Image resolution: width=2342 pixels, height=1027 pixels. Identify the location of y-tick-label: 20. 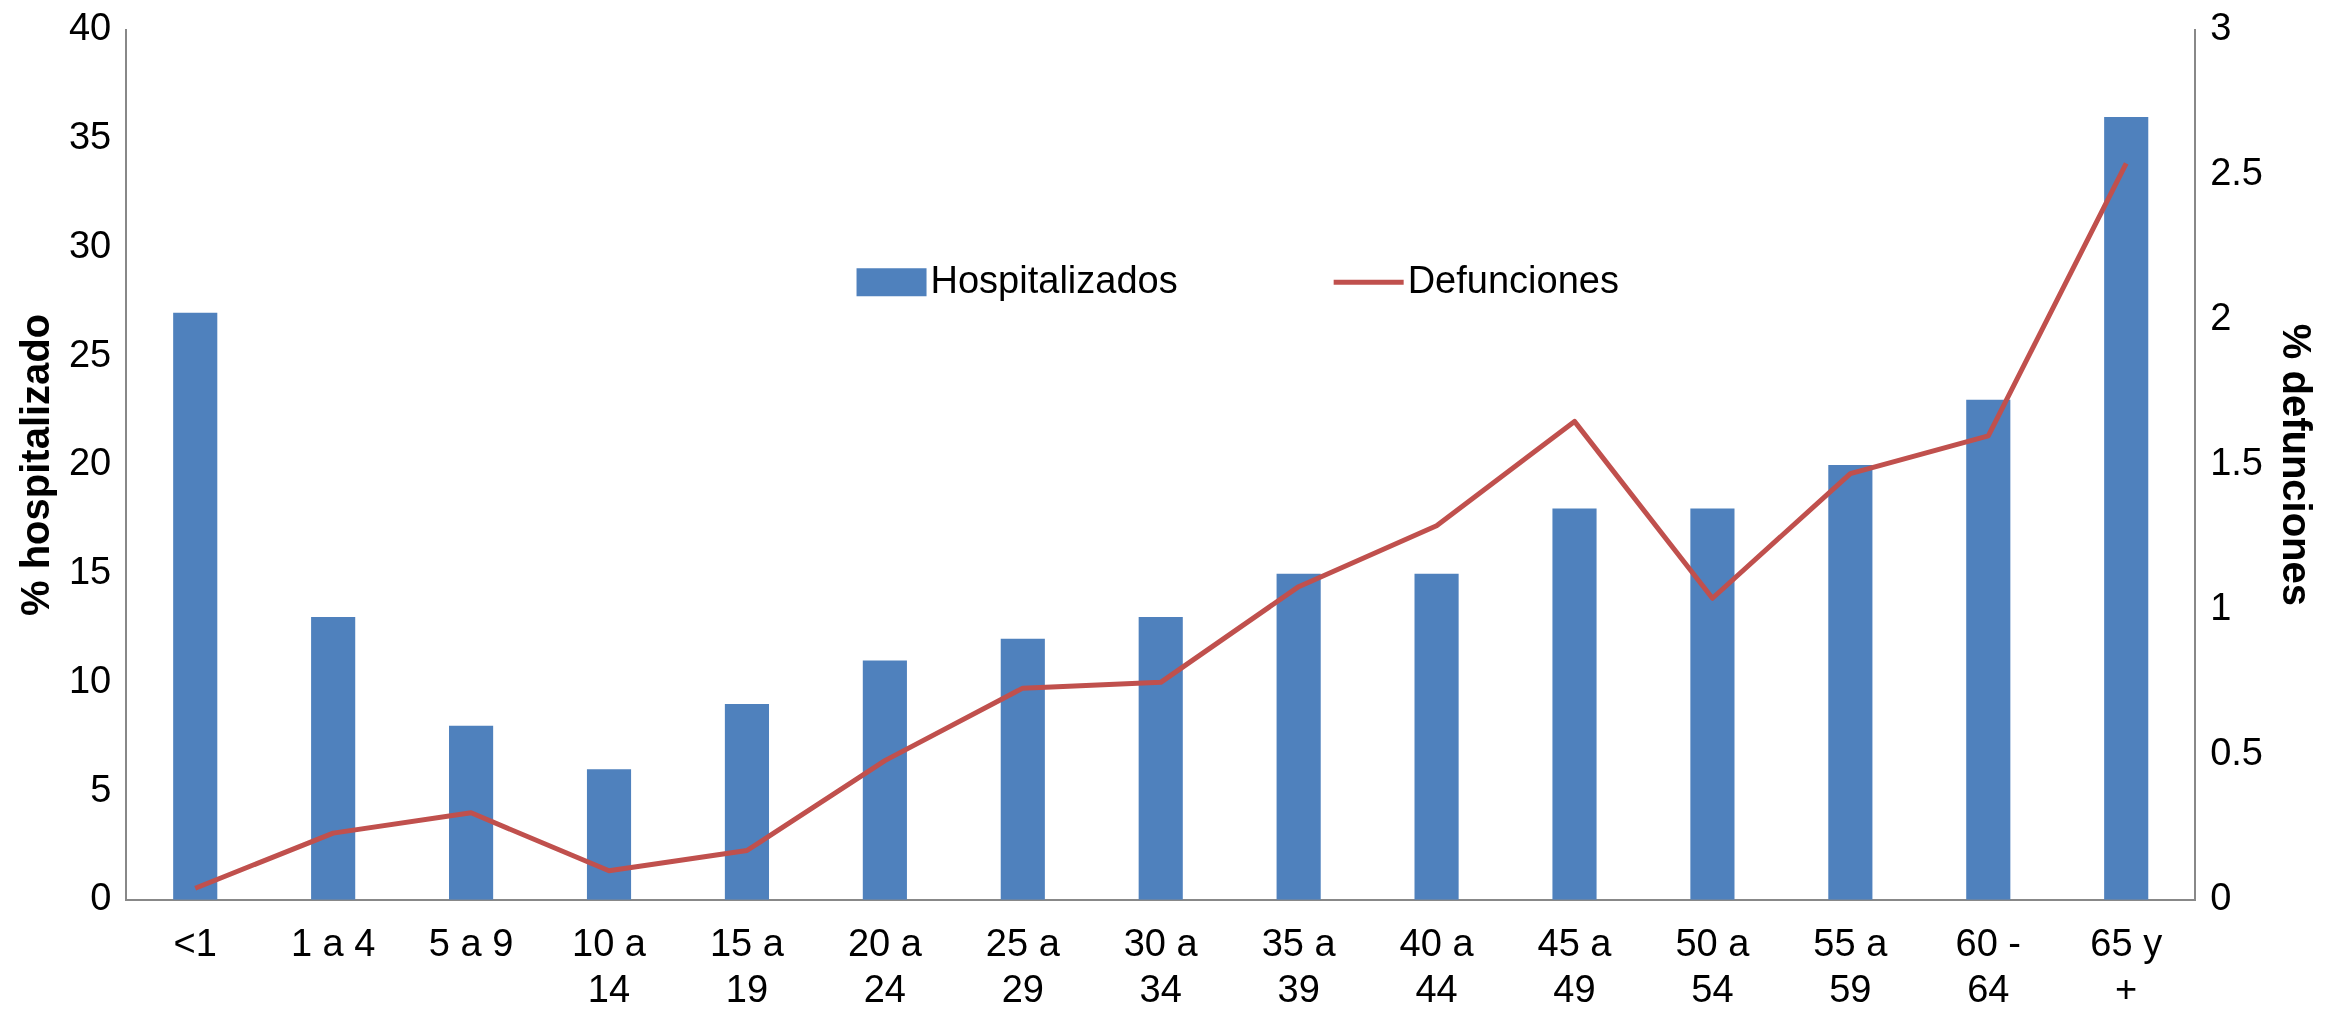
(90, 462).